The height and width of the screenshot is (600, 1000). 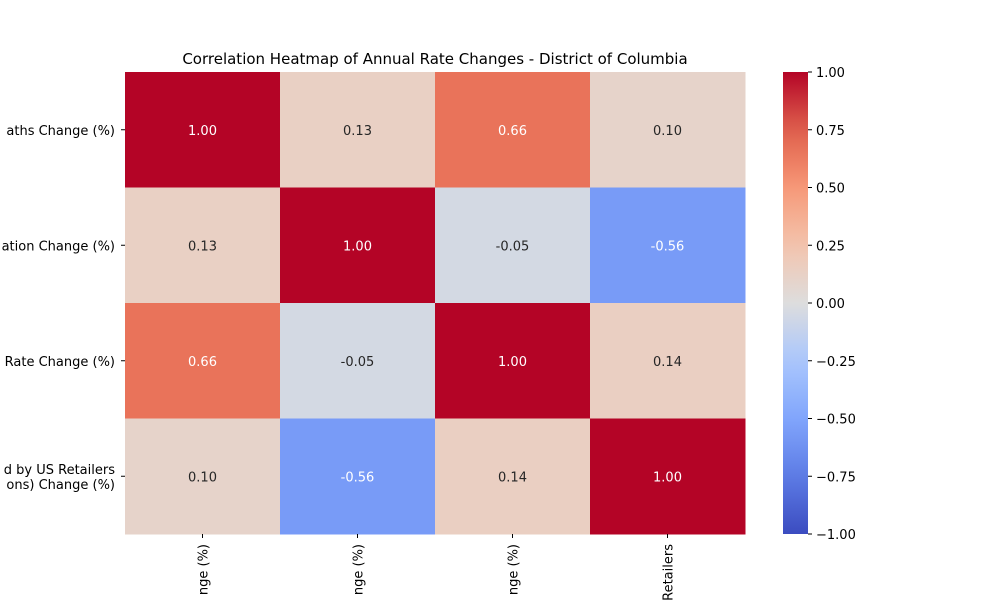 What do you see at coordinates (60, 131) in the screenshot?
I see `row-label: aths Change (%)` at bounding box center [60, 131].